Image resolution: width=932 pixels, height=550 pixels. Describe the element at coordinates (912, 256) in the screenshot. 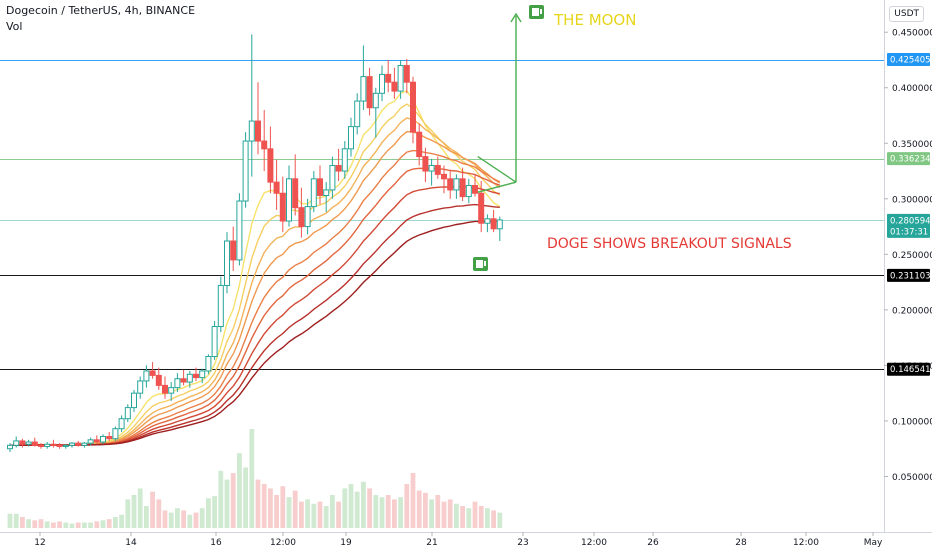

I see `price-tick-label: 0.2500000` at that location.